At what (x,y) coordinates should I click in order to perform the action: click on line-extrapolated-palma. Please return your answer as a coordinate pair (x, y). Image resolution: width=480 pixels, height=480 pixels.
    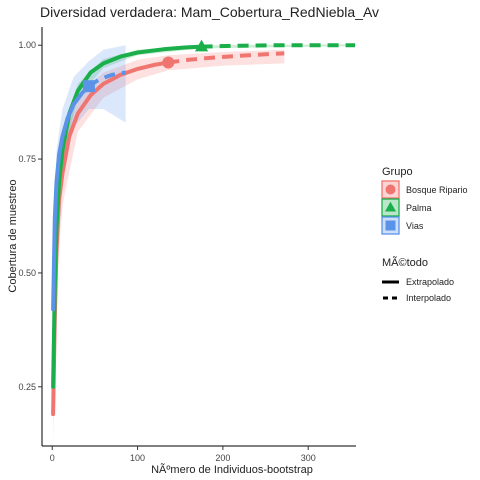
    Looking at the image, I should click on (278, 46).